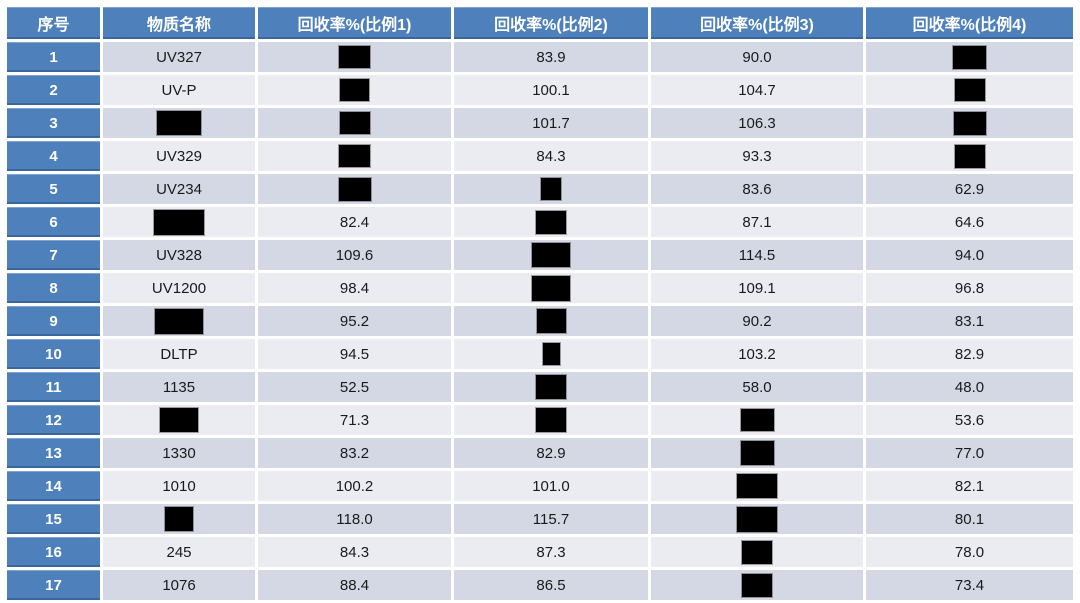  What do you see at coordinates (53, 90) in the screenshot?
I see `row-number-cell: 2` at bounding box center [53, 90].